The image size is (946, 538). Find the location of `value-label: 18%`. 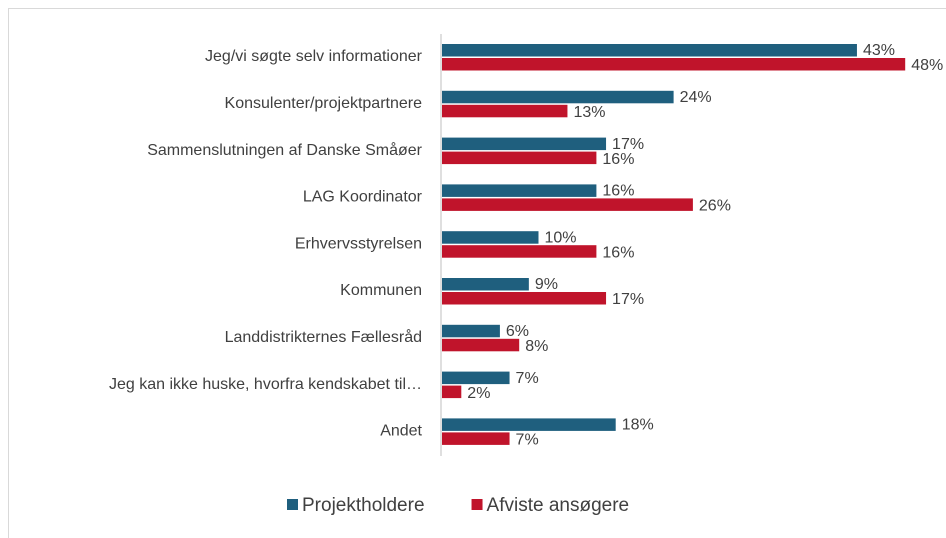

value-label: 18% is located at coordinates (638, 425).